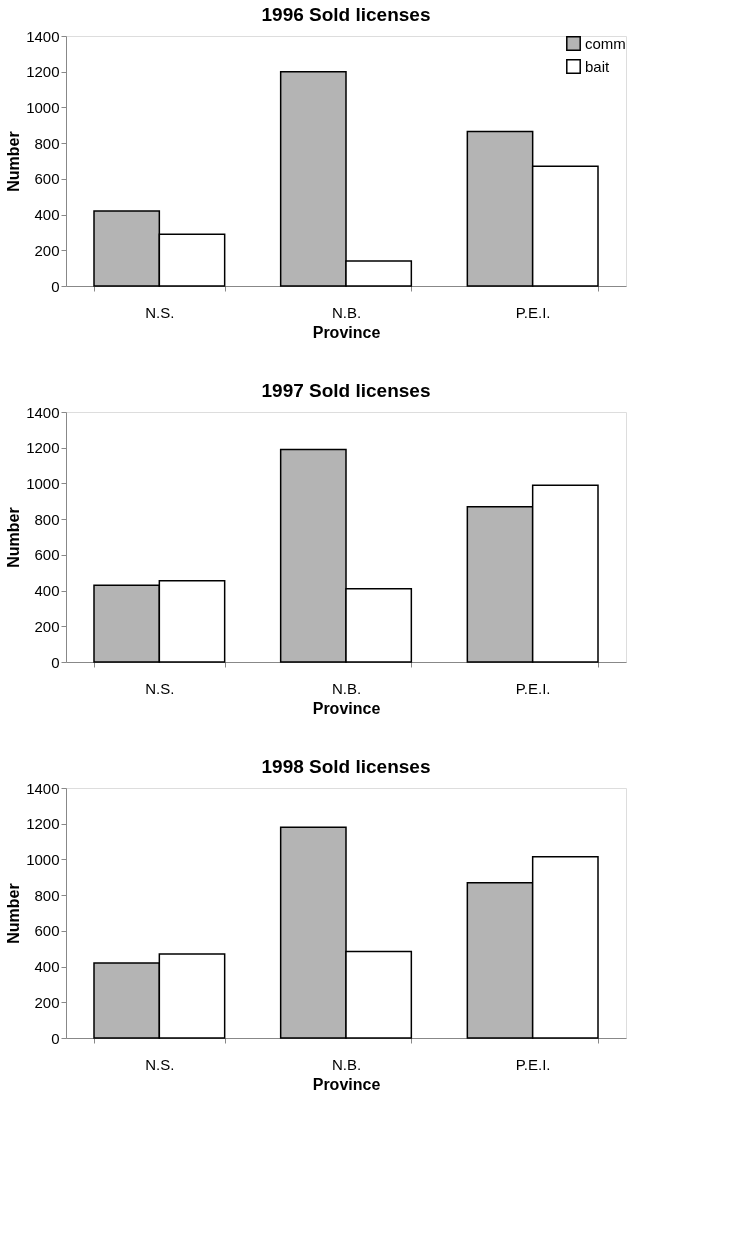 Image resolution: width=753 pixels, height=1250 pixels. What do you see at coordinates (598, 66) in the screenshot?
I see `legend-label: bait` at bounding box center [598, 66].